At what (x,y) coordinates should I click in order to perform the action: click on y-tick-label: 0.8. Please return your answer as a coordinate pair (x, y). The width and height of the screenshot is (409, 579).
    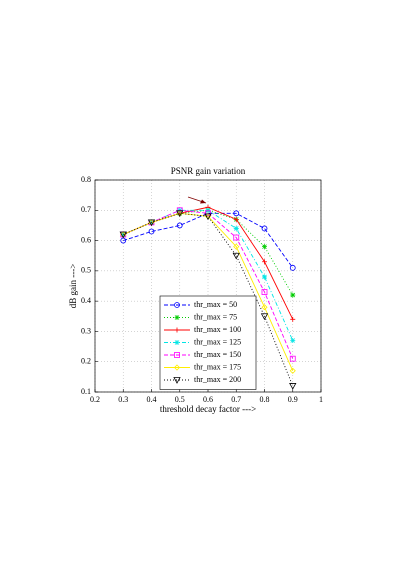
    Looking at the image, I should click on (86, 179).